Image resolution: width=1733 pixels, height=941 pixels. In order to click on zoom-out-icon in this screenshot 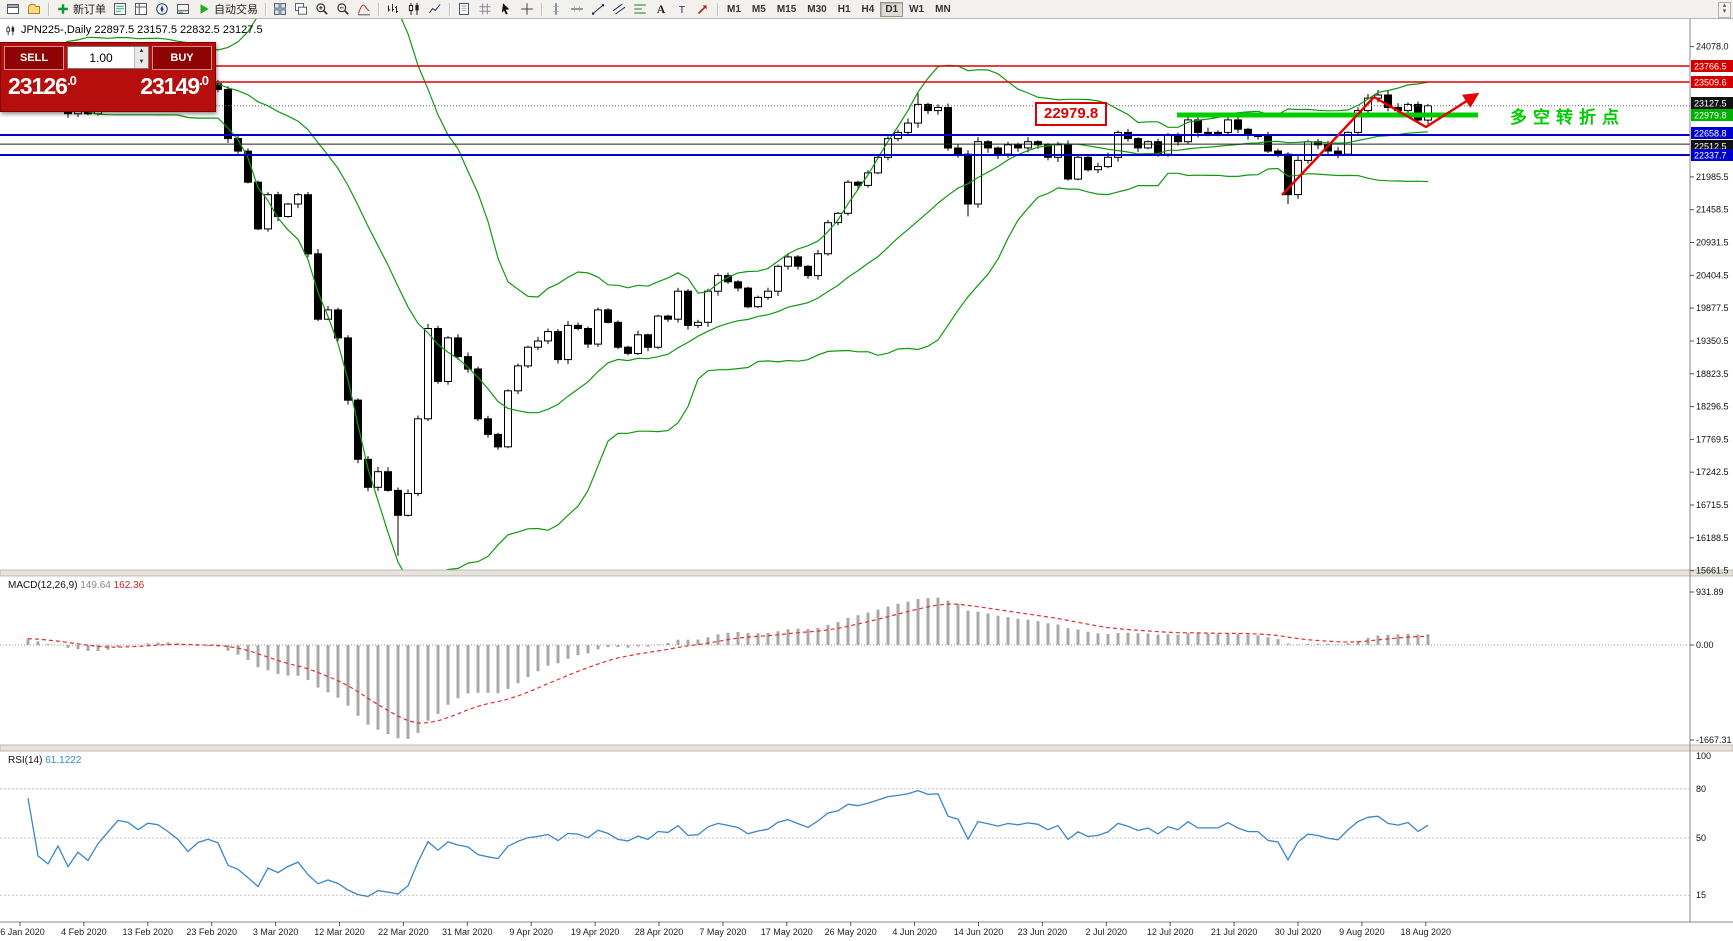, I will do `click(343, 9)`.